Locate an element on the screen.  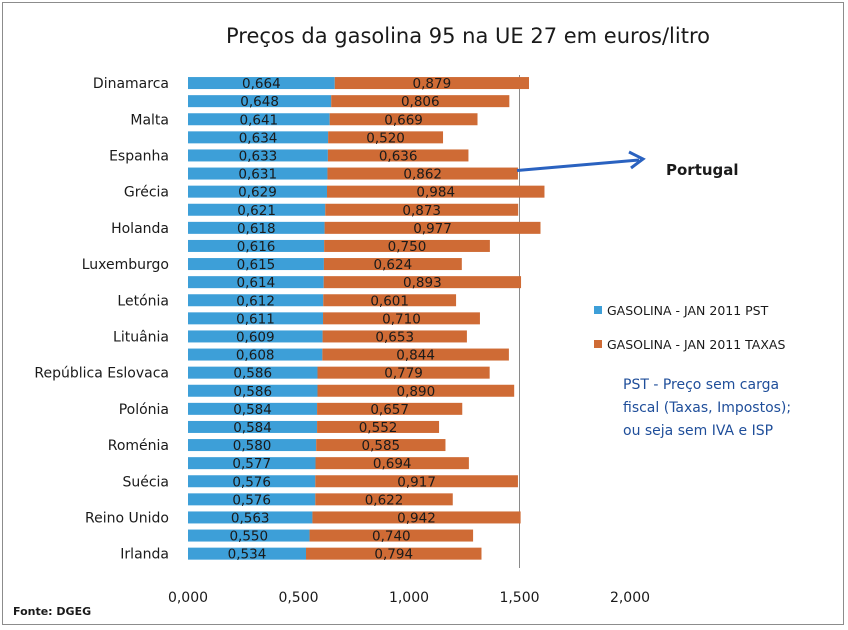
bar-label-taxas: 0,862 is located at coordinates (422, 175).